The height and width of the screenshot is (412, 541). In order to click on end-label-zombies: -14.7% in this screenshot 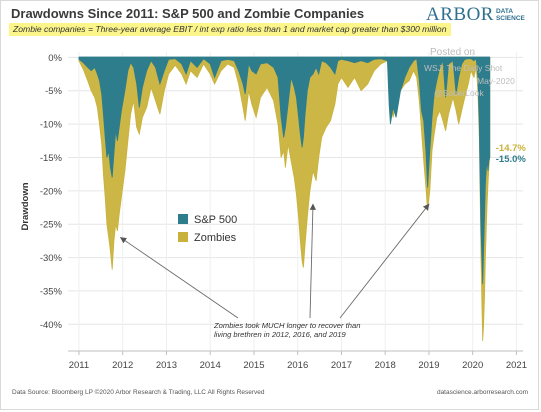, I will do `click(511, 148)`.